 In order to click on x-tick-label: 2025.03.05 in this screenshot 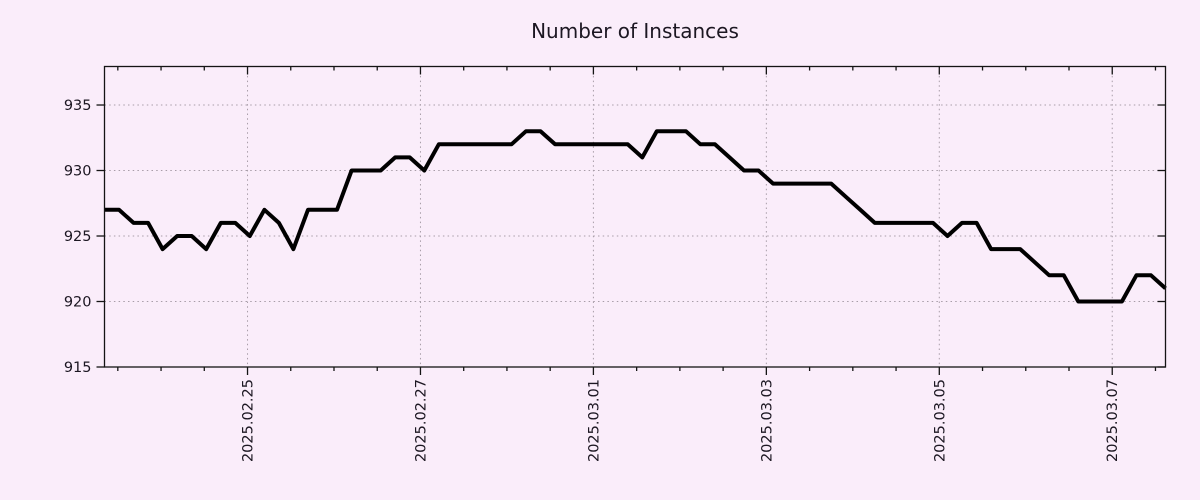, I will do `click(940, 420)`.